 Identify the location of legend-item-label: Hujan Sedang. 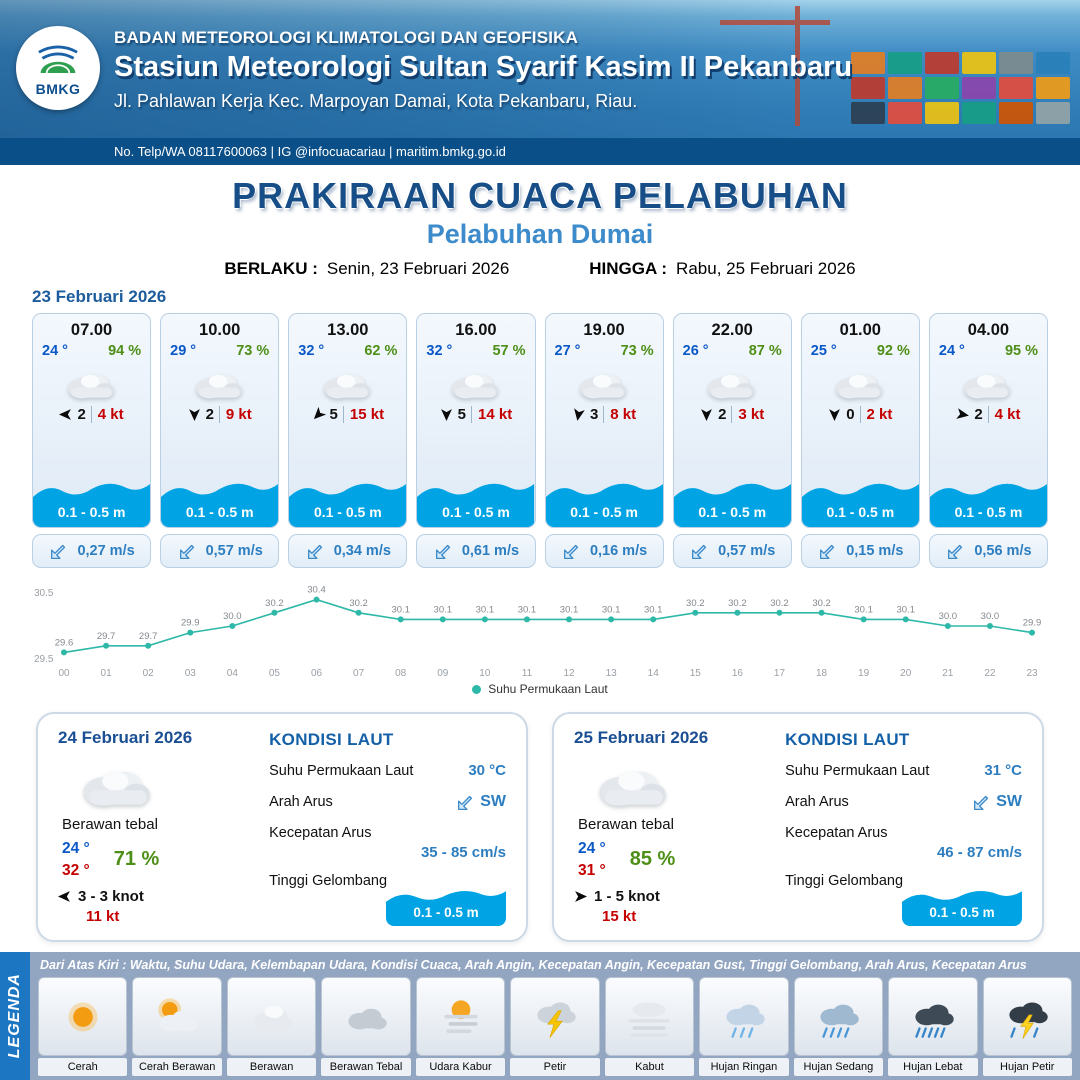
(838, 1067).